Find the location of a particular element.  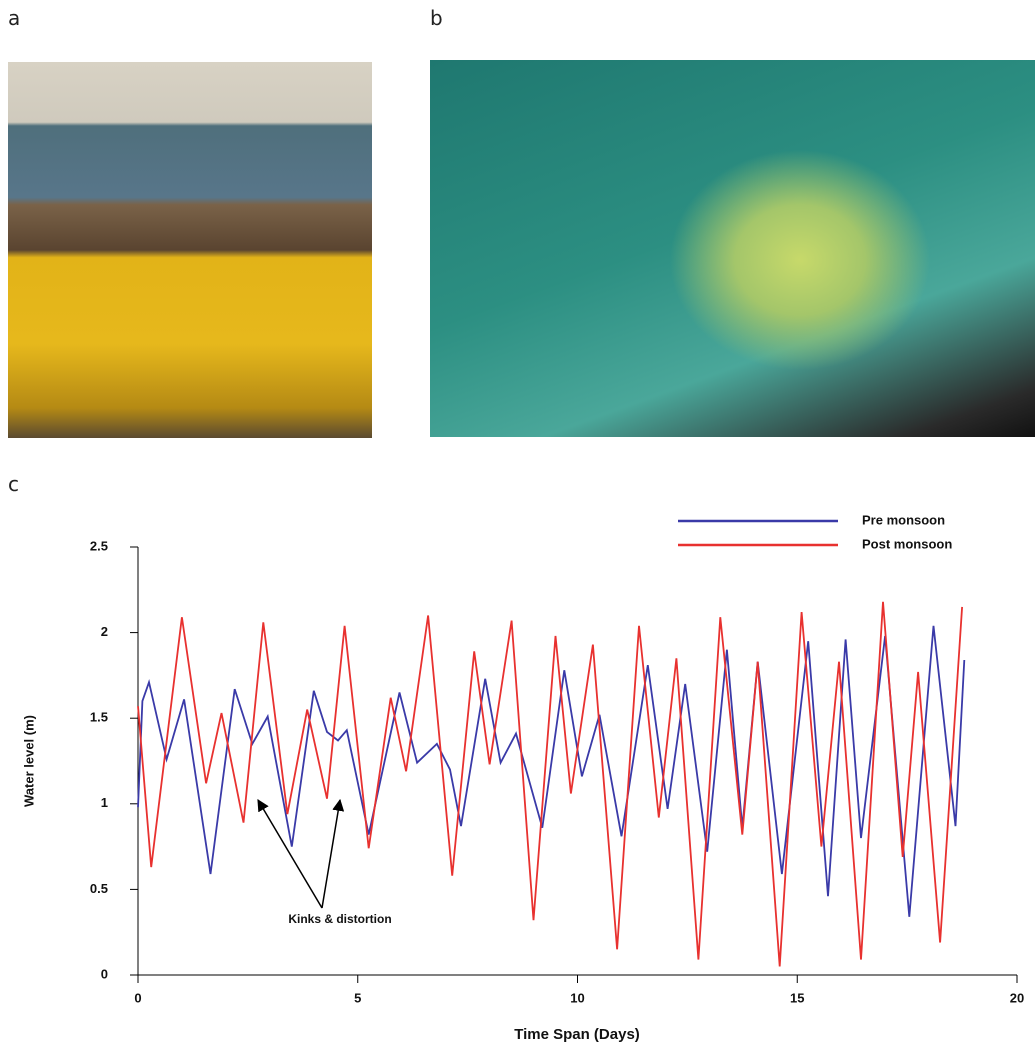

x-tick-label: 10 is located at coordinates (577, 997).